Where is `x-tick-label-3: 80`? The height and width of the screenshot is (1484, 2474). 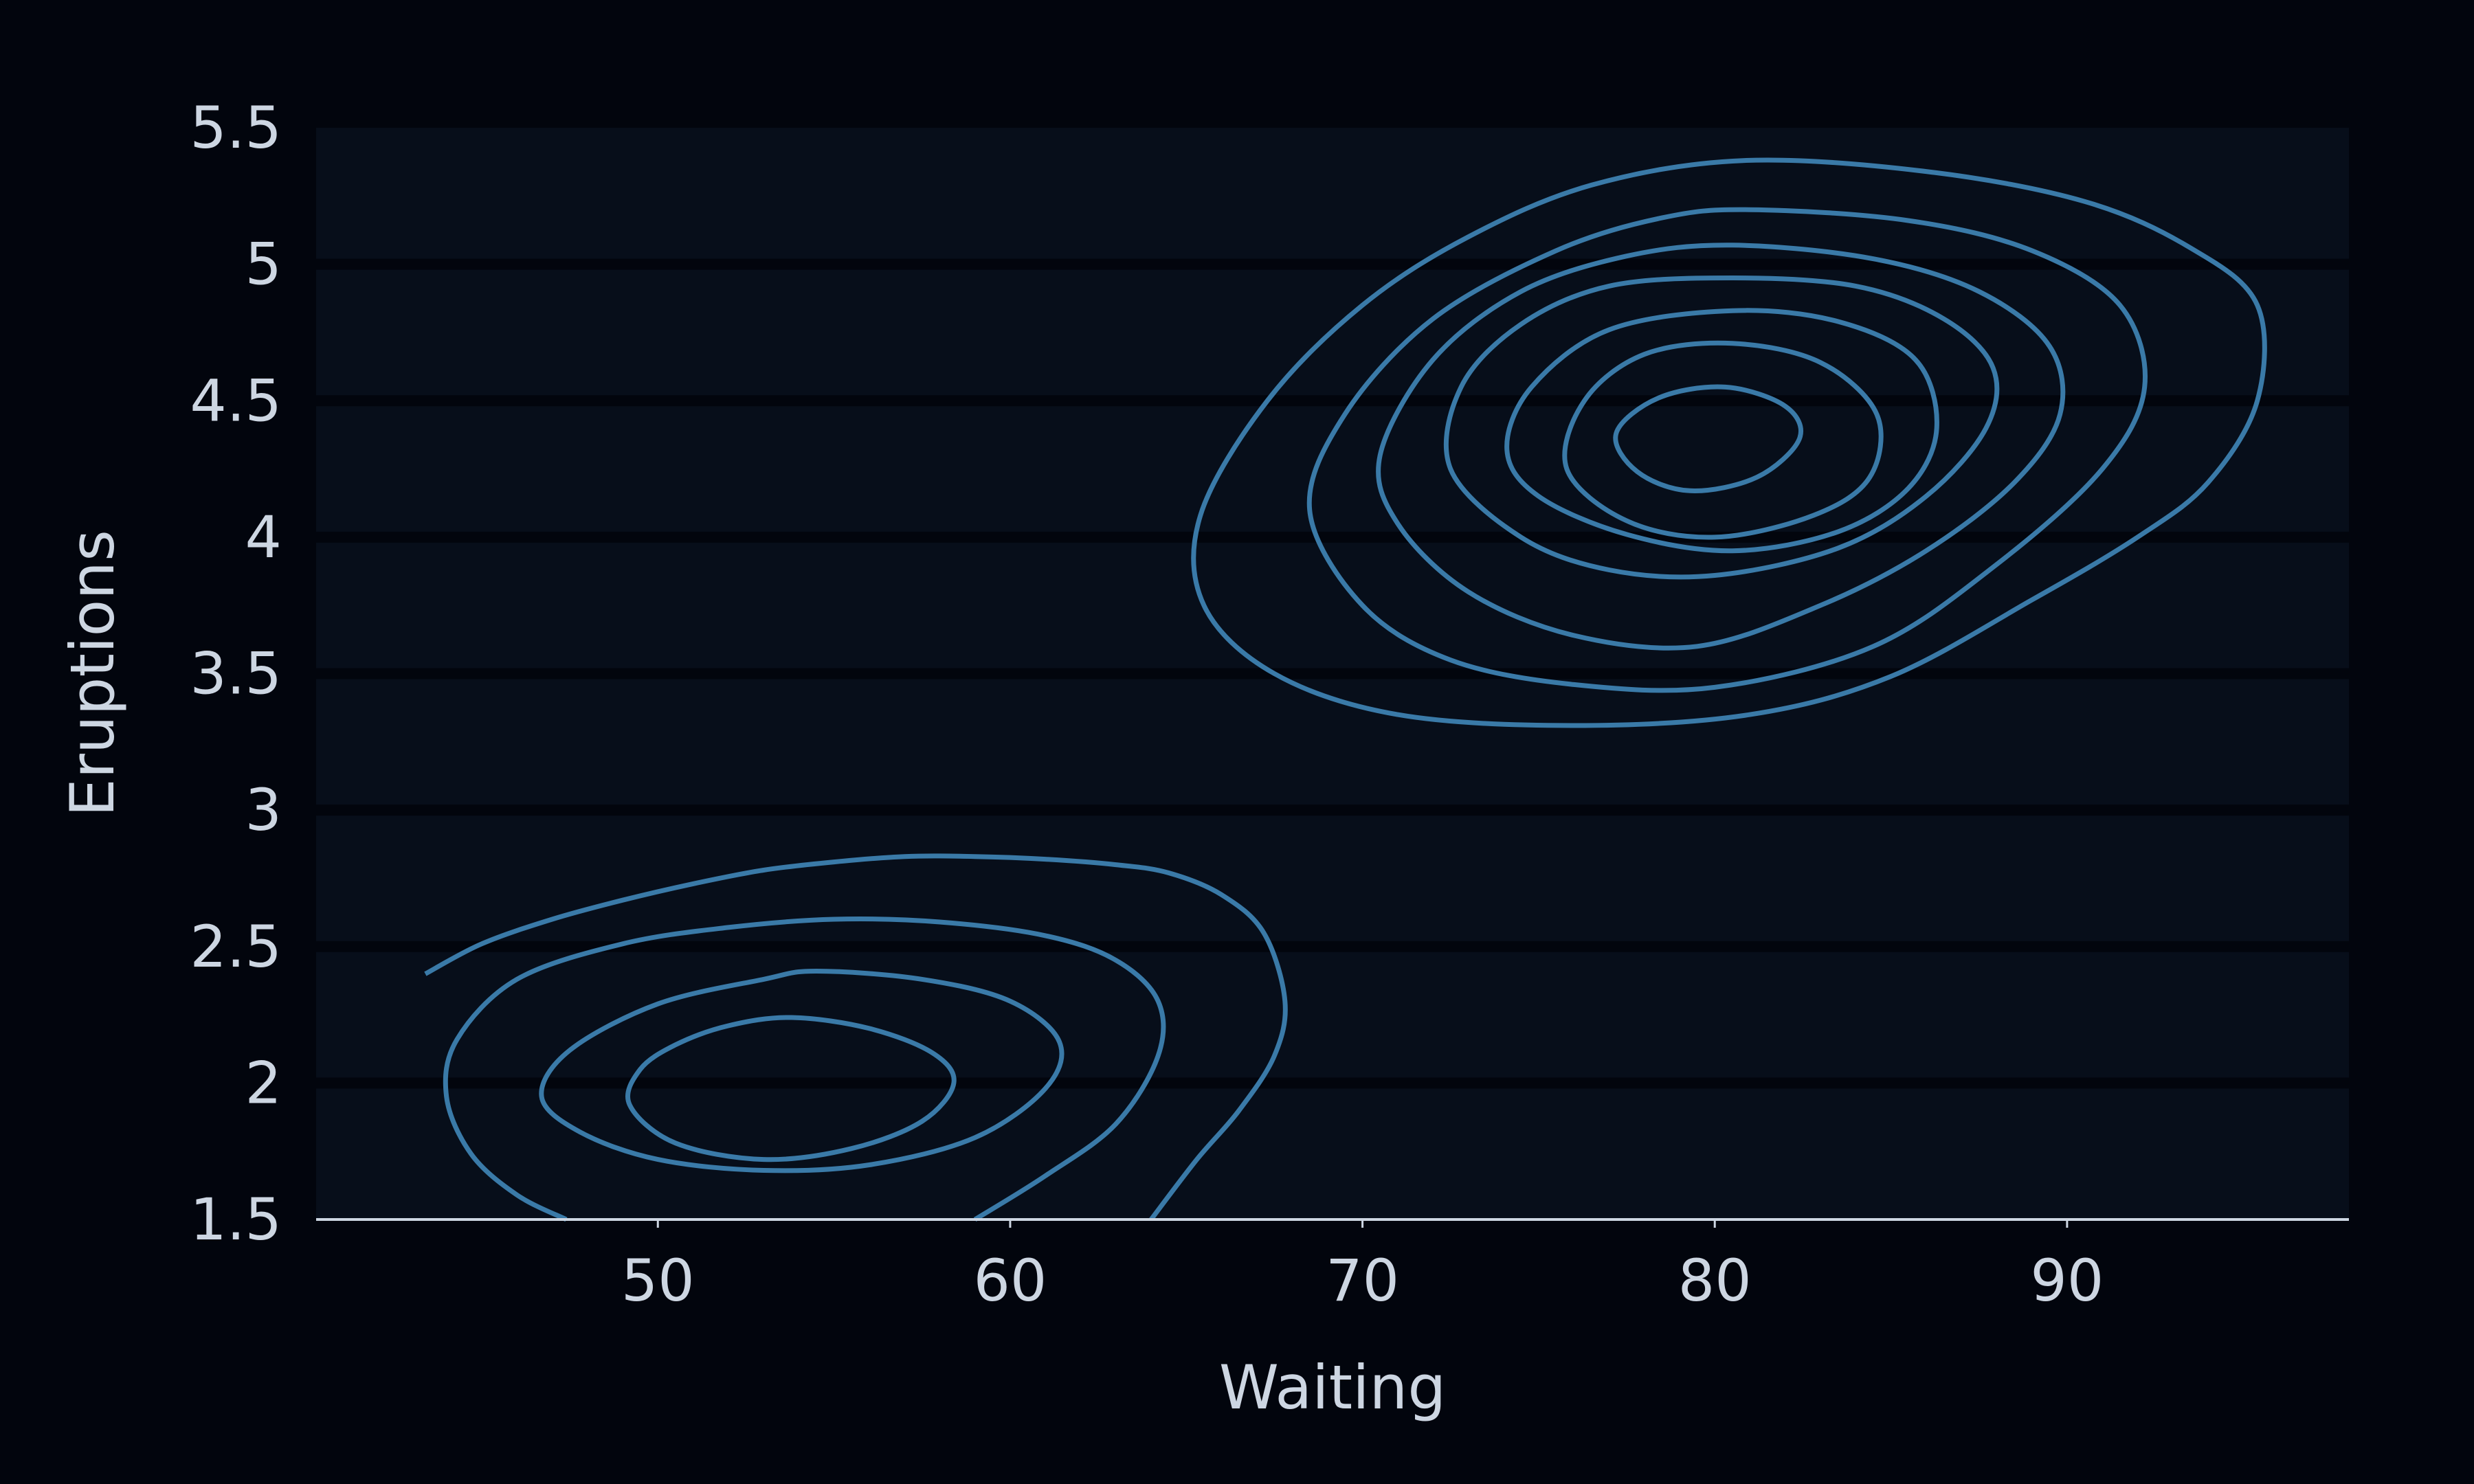
x-tick-label-3: 80 is located at coordinates (1715, 1280).